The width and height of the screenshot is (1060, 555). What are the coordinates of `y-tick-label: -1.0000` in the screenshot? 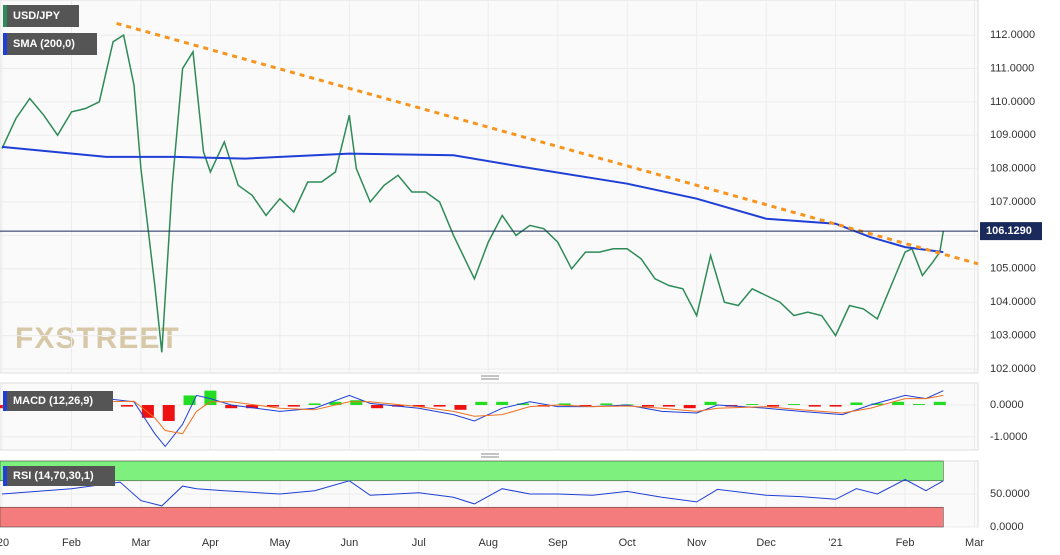 It's located at (1008, 437).